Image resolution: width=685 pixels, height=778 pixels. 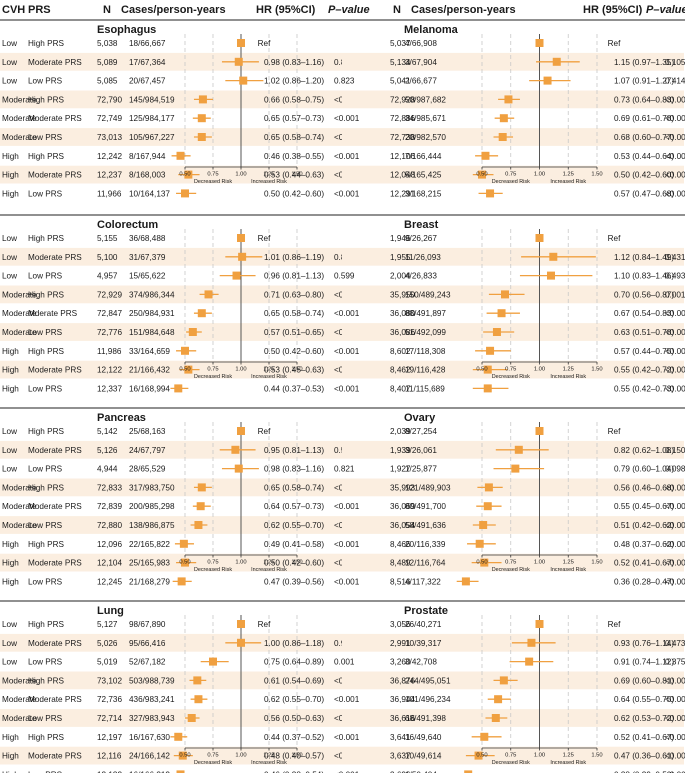 I want to click on n-value: 8,407, so click(x=400, y=388).